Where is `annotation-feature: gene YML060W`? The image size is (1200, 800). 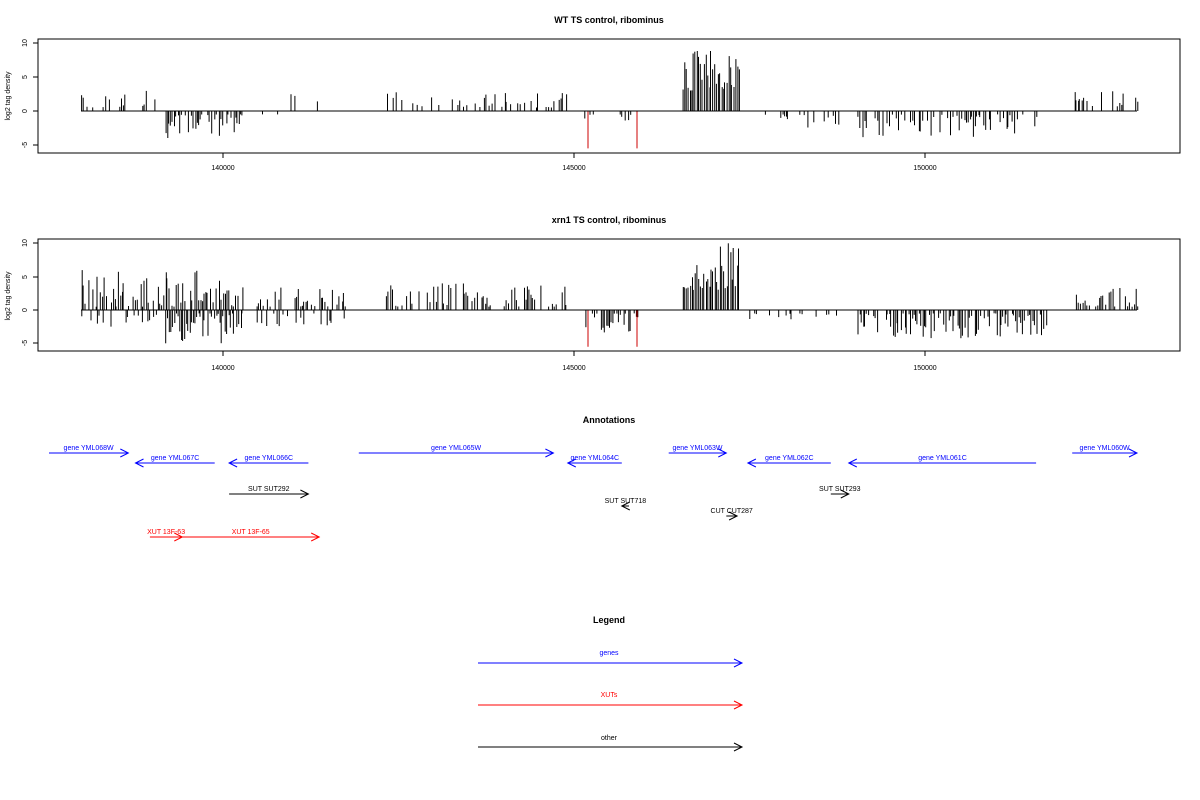
annotation-feature: gene YML060W is located at coordinates (1105, 451).